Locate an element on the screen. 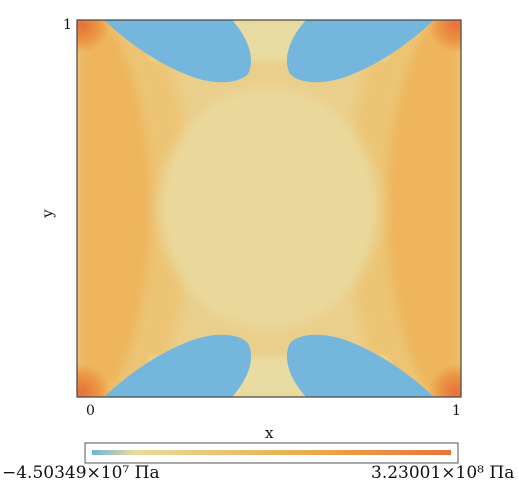 The width and height of the screenshot is (519, 492). heatmap-corner-bottom-right is located at coordinates (444, 380).